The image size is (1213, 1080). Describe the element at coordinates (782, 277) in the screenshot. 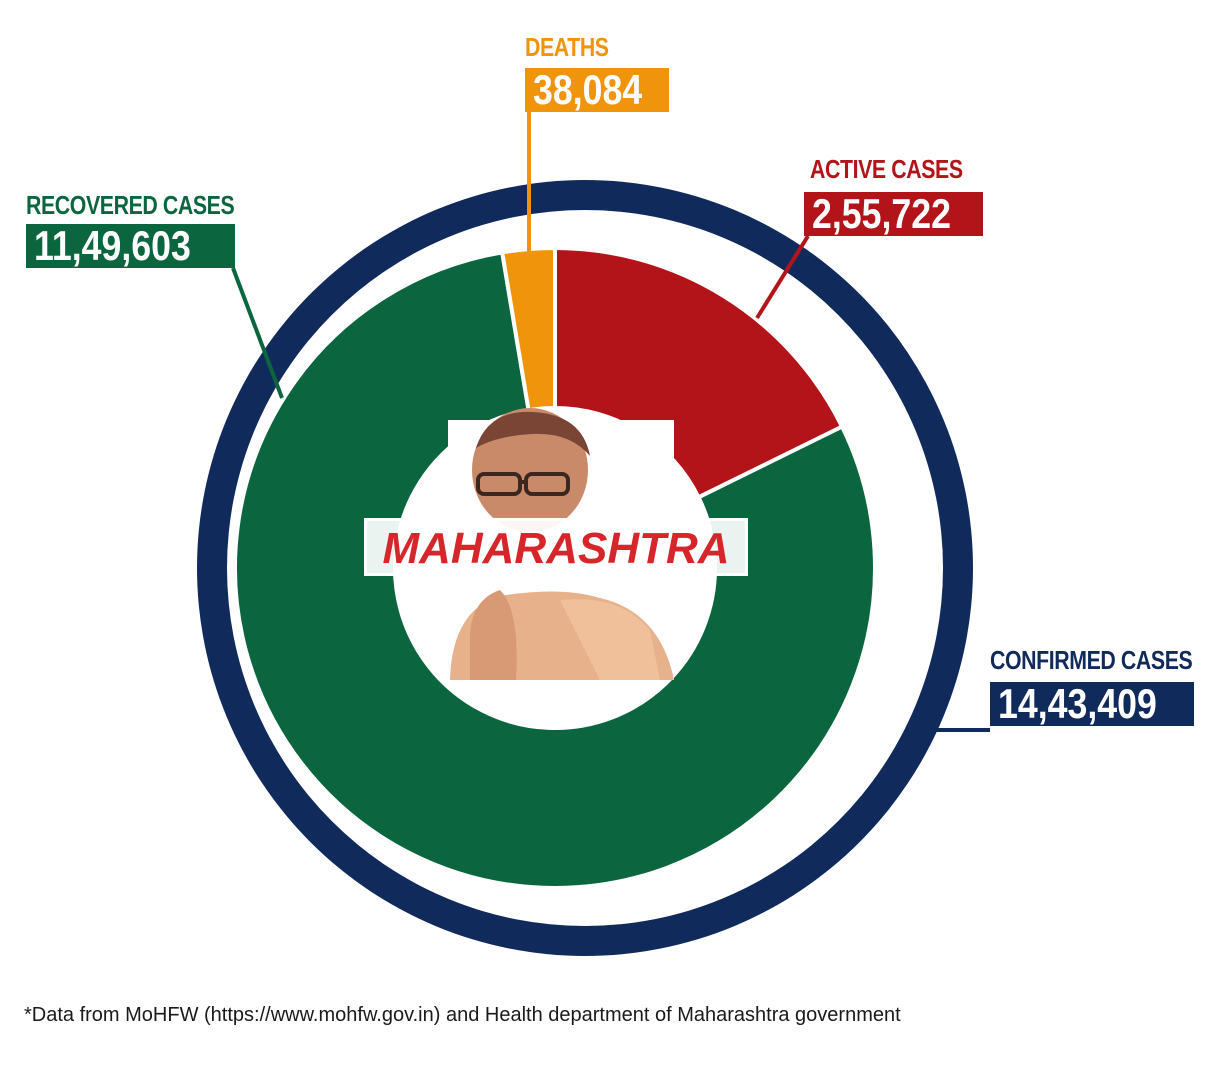

I see `active-leader-line` at that location.